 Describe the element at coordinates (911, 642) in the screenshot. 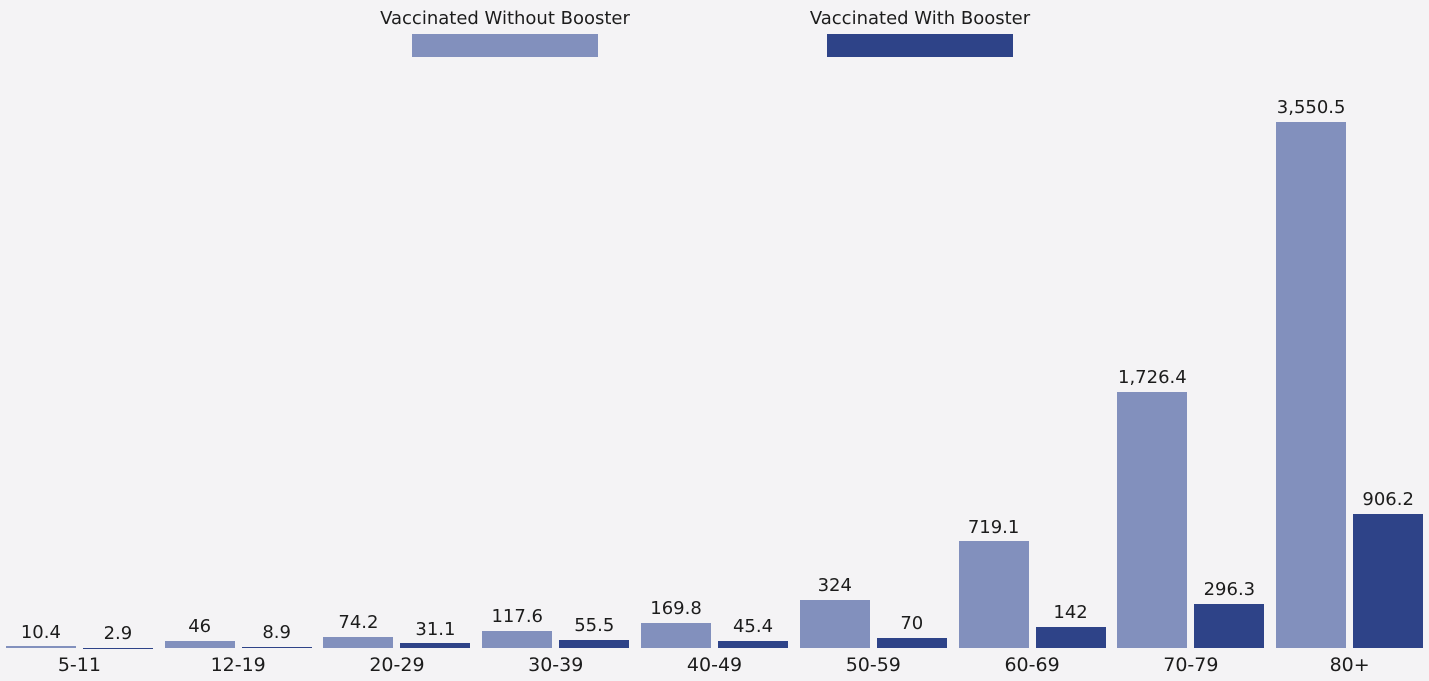

I see `bar-50-59-with-booster` at that location.